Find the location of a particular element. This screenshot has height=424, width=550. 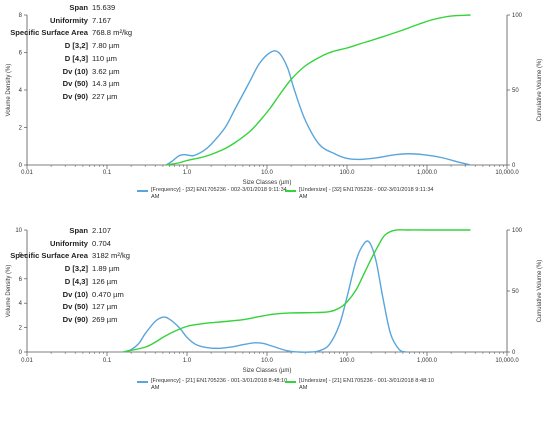

stat-row: Dv (10) 3.62 µm is located at coordinates (66, 72).